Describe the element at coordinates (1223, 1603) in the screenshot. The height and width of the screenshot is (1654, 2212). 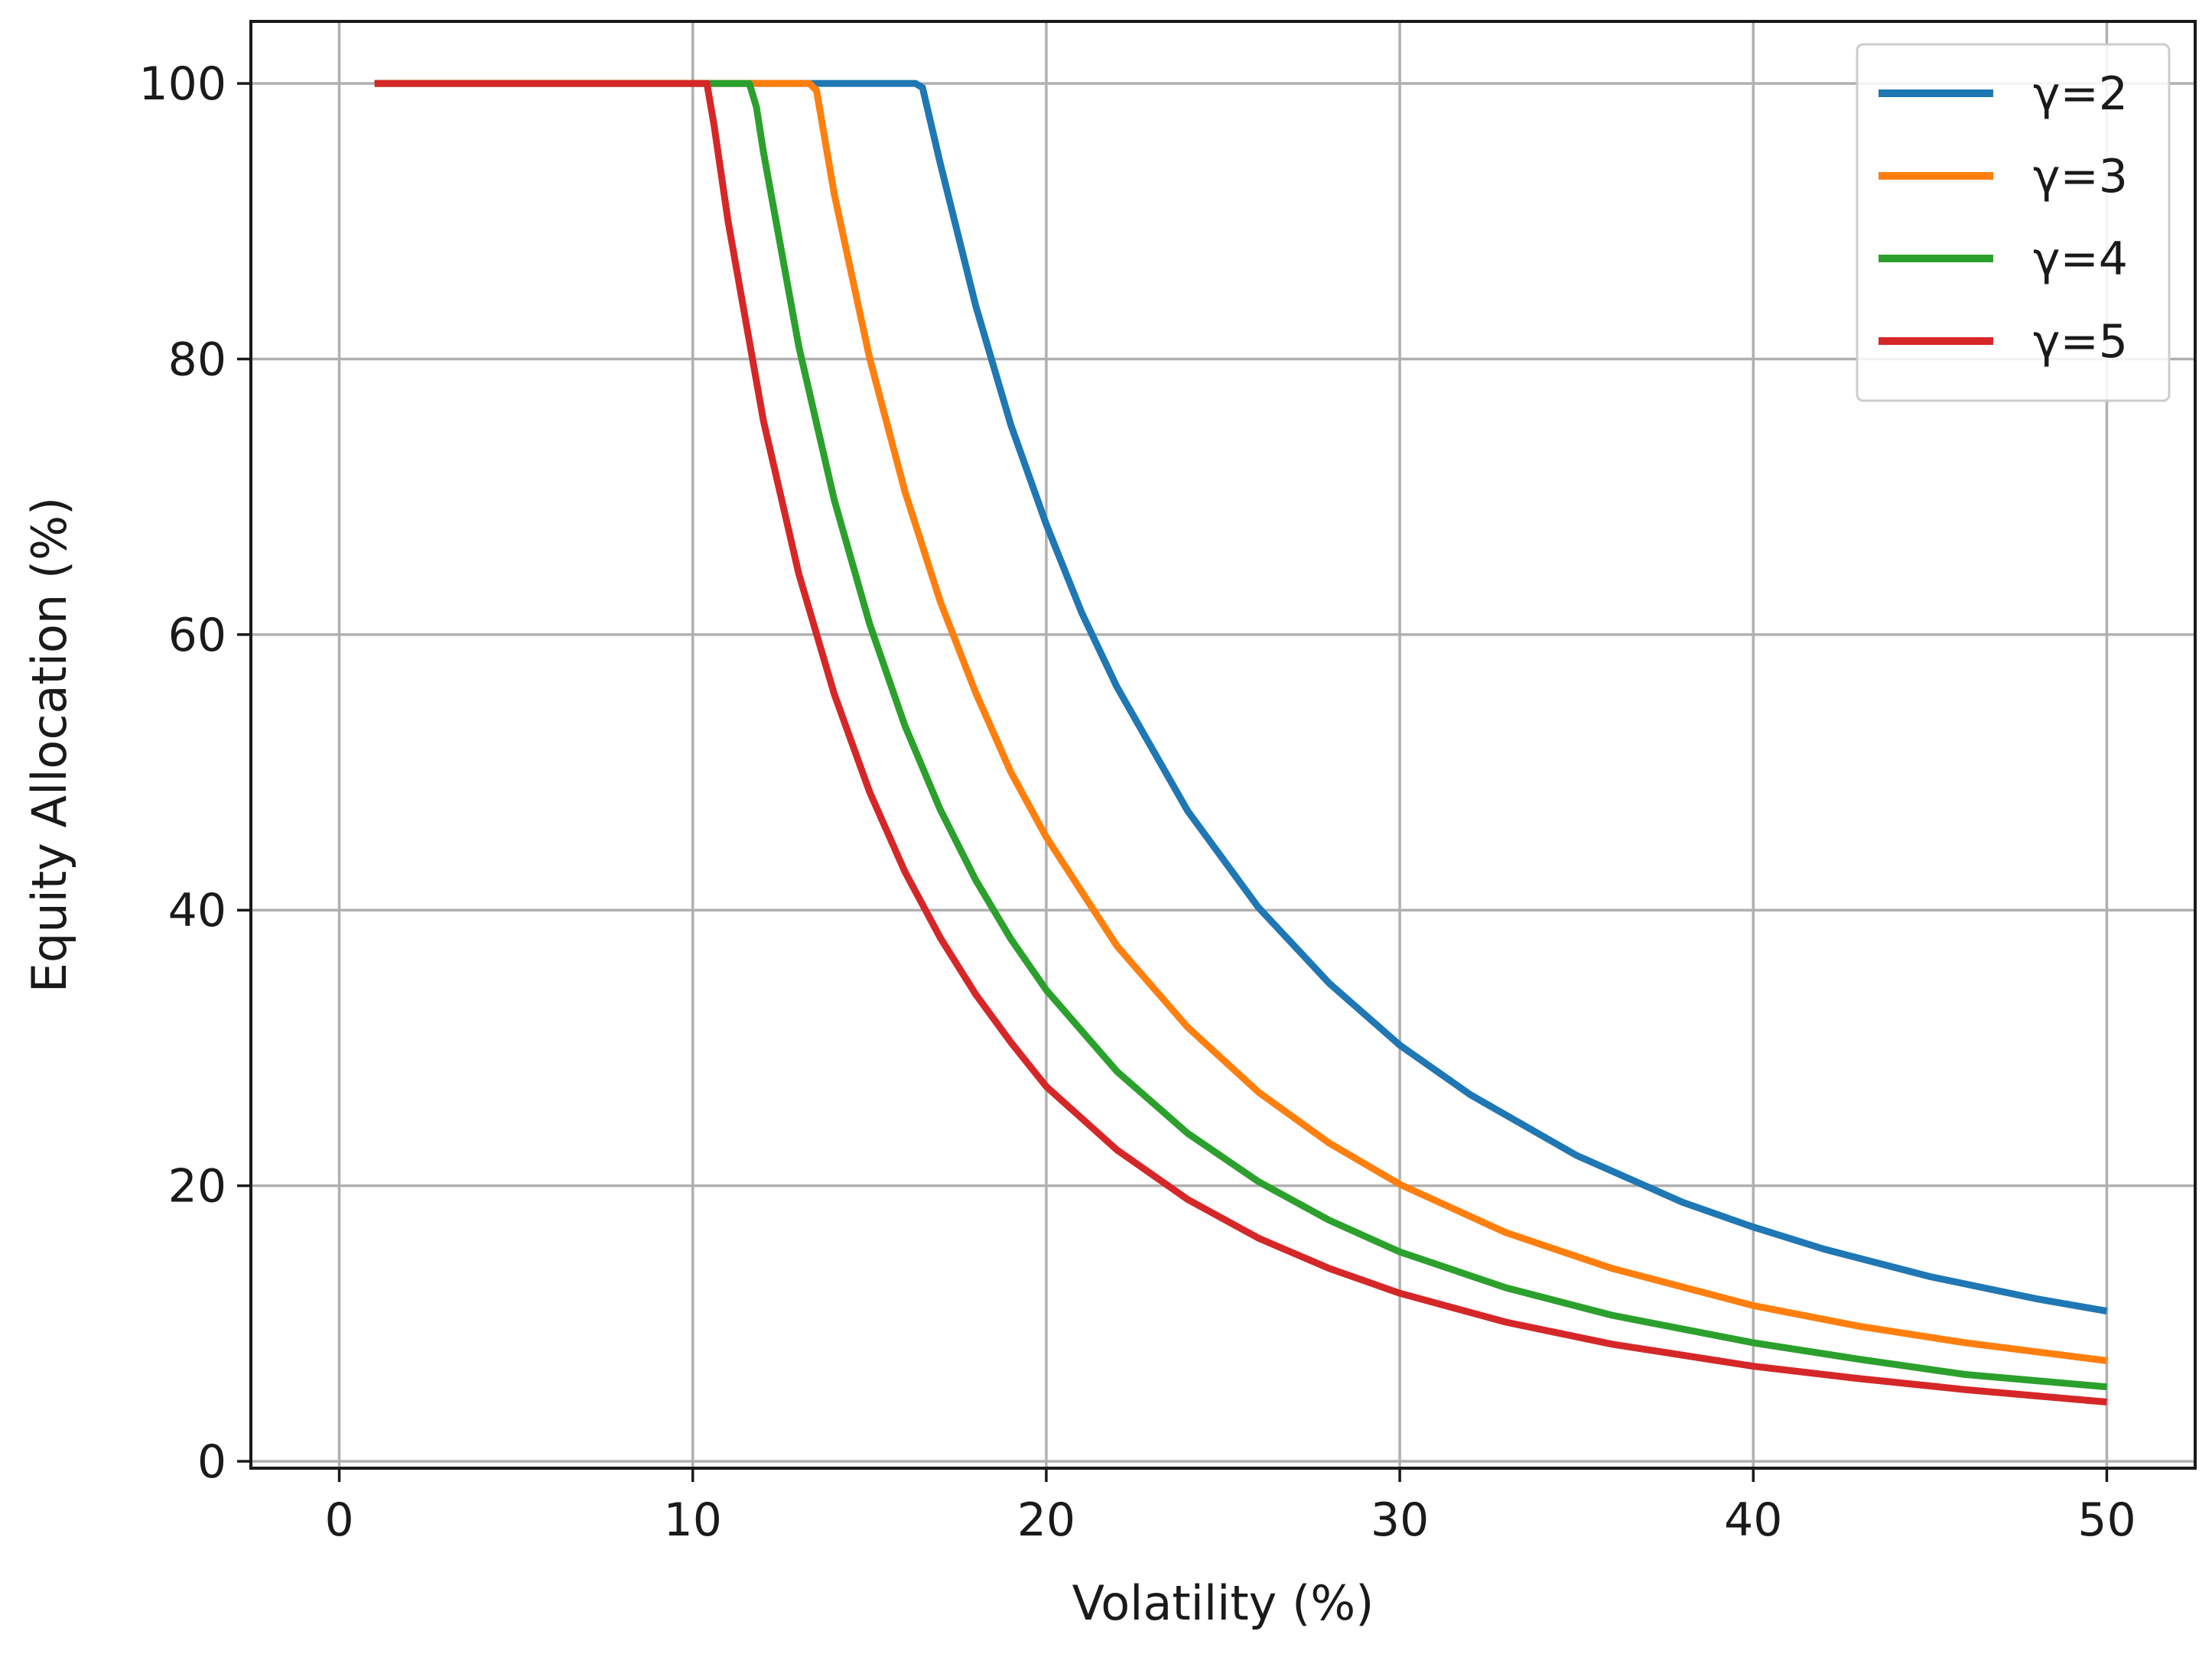
I see `x-axis-label: Volatility (%)` at that location.